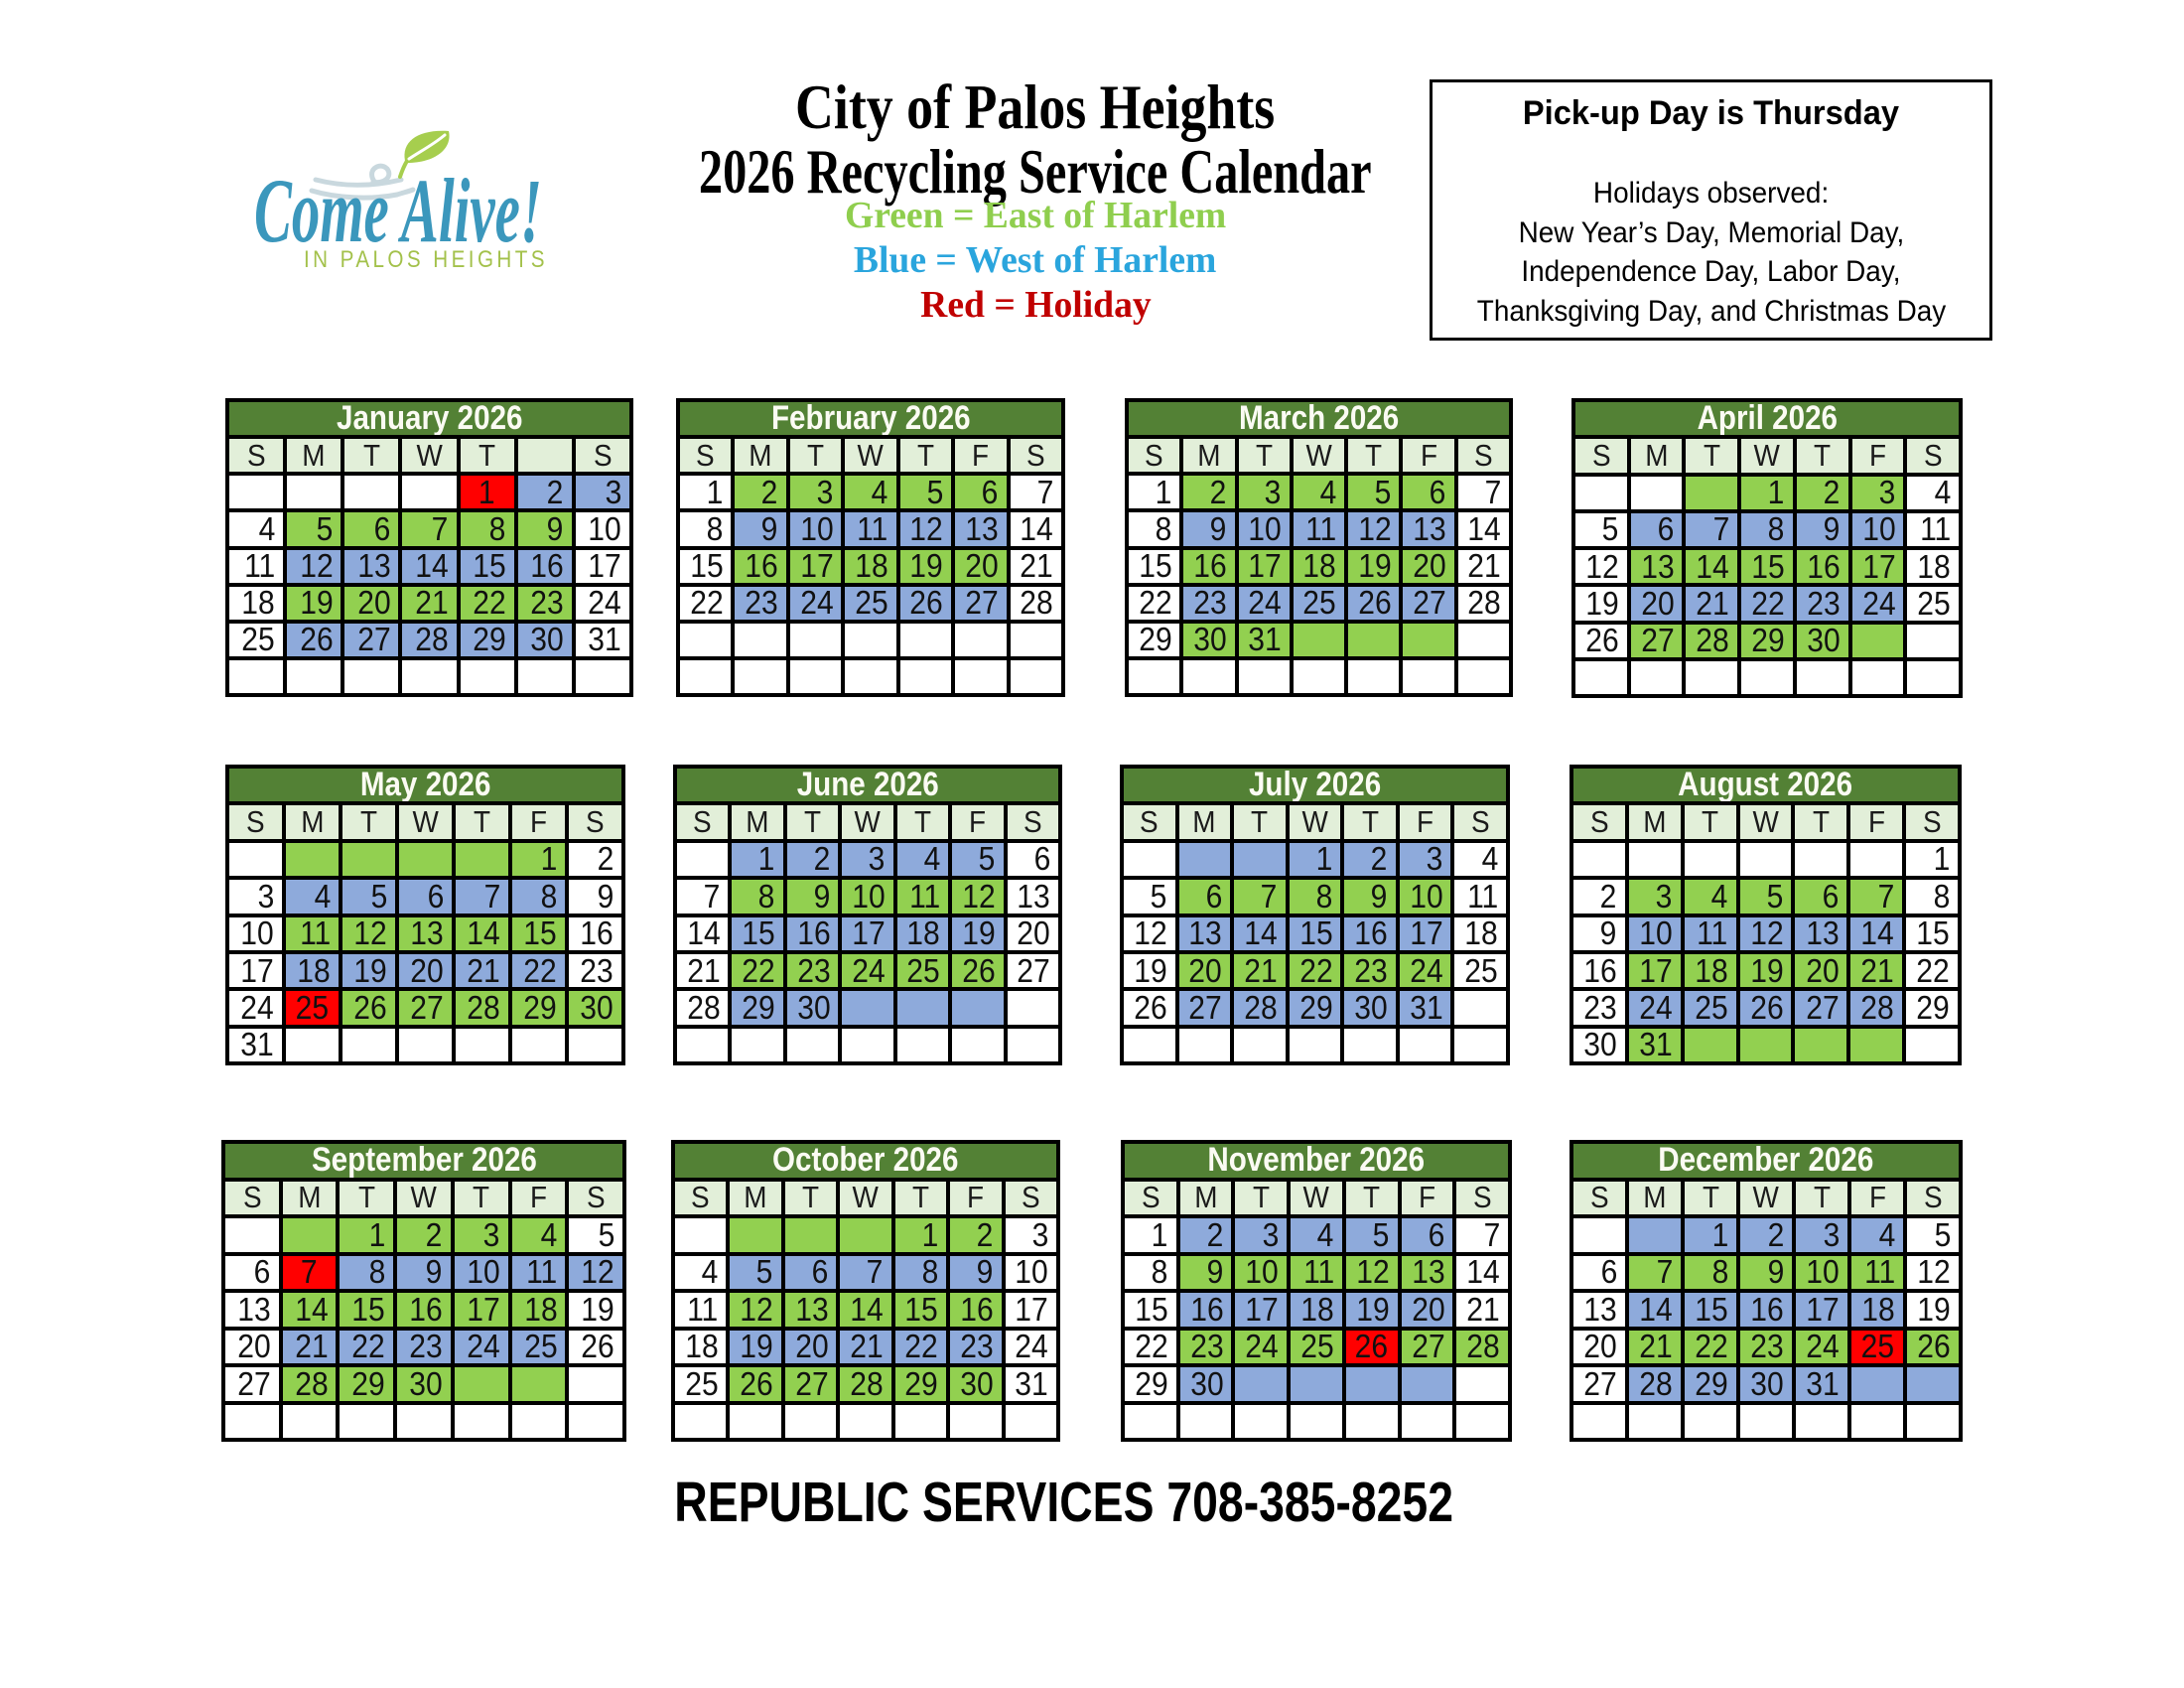 The width and height of the screenshot is (2184, 1688). I want to click on svg-text: Come Alive!, so click(398, 210).